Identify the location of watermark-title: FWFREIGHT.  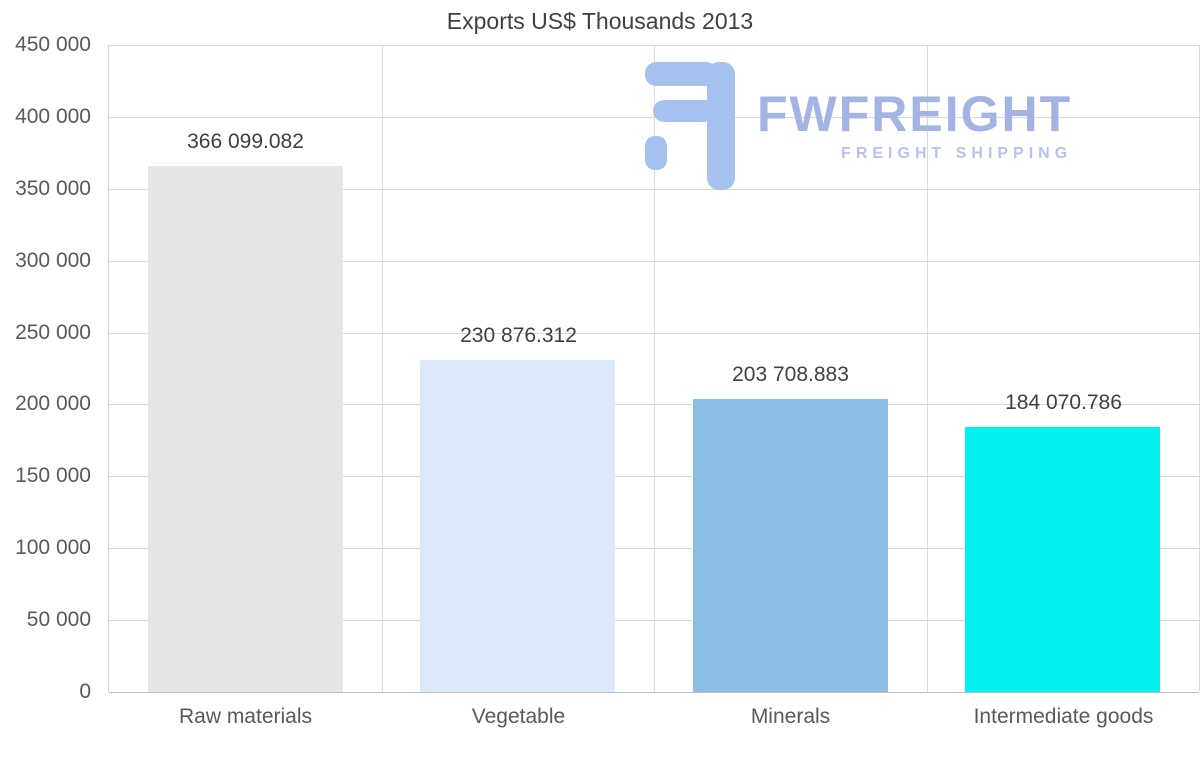
(915, 114).